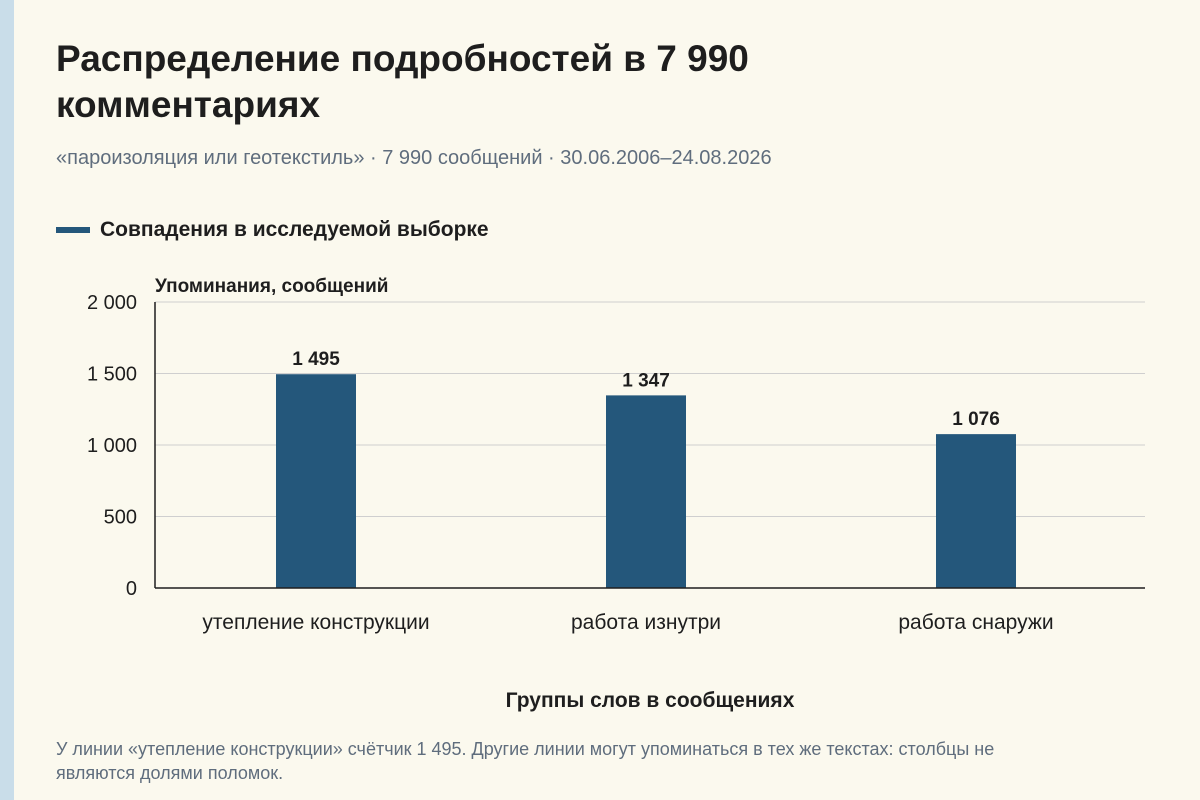 The image size is (1200, 800). What do you see at coordinates (976, 419) in the screenshot?
I see `value-label: 1 076` at bounding box center [976, 419].